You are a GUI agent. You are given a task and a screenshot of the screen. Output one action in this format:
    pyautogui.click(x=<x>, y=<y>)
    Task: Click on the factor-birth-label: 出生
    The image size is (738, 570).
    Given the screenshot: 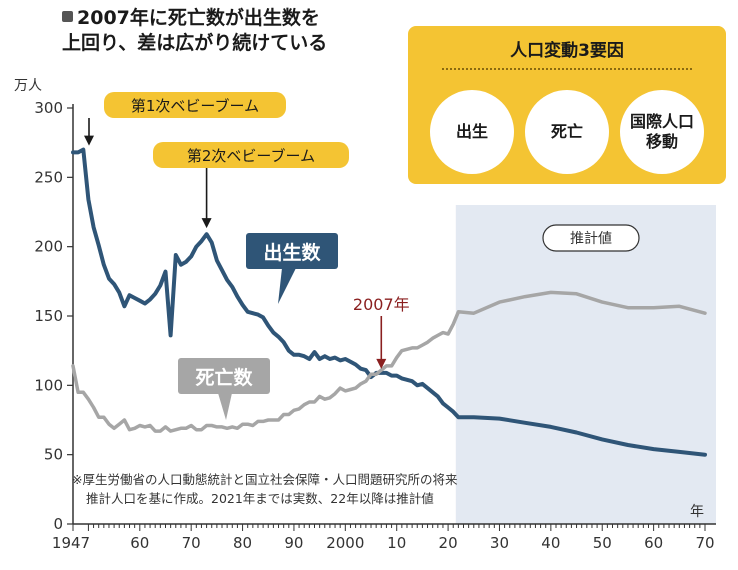 What is the action you would take?
    pyautogui.click(x=471, y=131)
    